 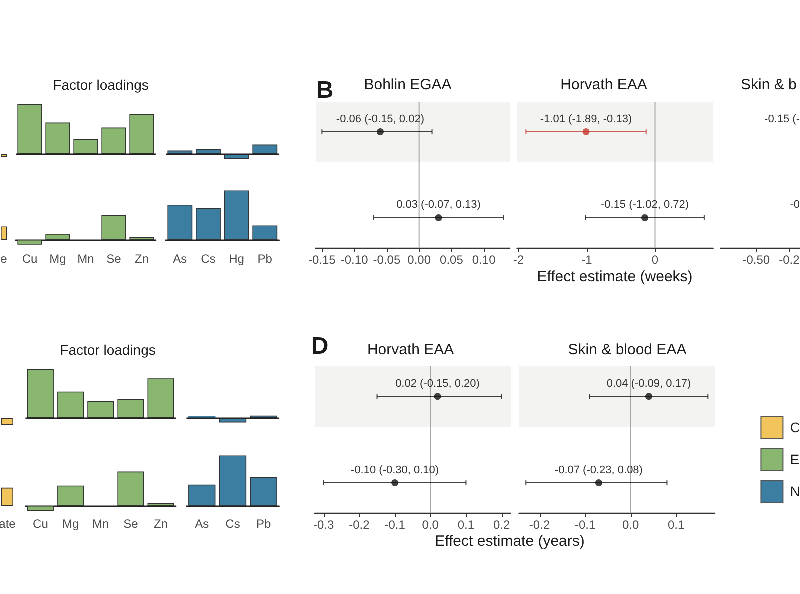 I want to click on x-tick-label: ate, so click(x=8, y=524).